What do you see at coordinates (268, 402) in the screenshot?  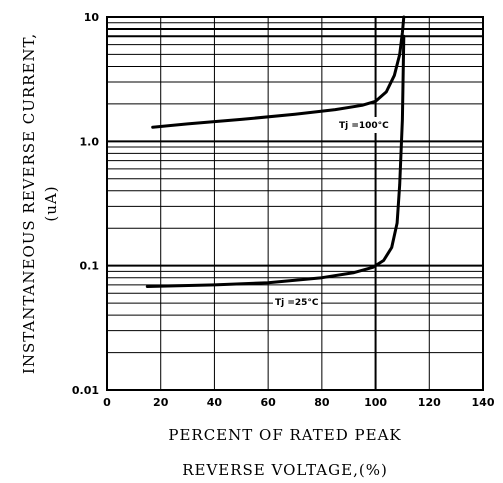 I see `x-tick-label: 60` at bounding box center [268, 402].